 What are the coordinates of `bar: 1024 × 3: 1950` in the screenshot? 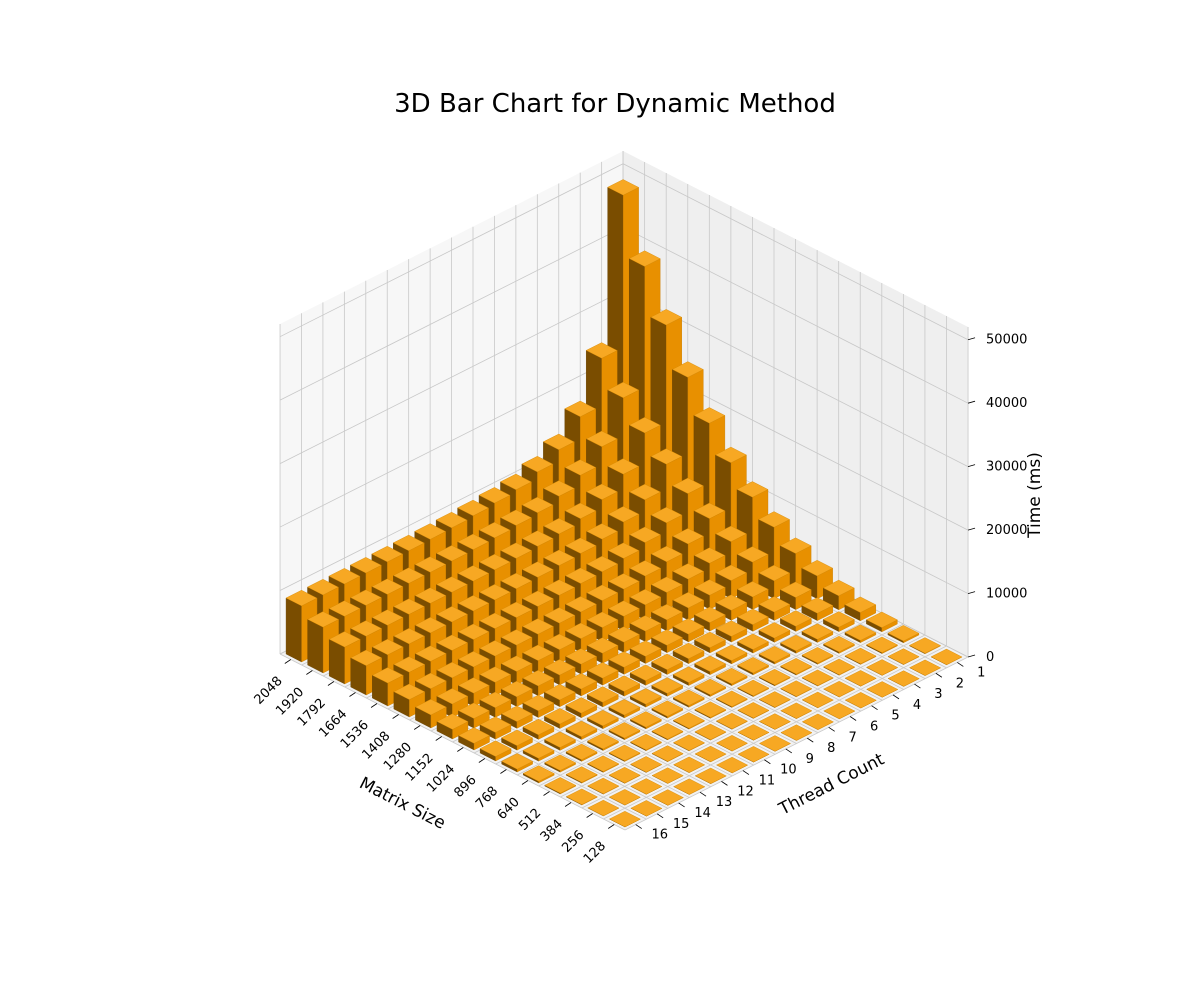 It's located at (752, 595).